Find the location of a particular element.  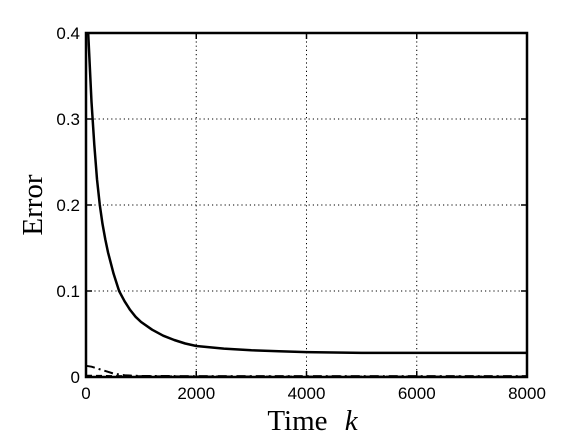

x-tick-labels: 0 2000 4000 6000 8000 is located at coordinates (313, 393).